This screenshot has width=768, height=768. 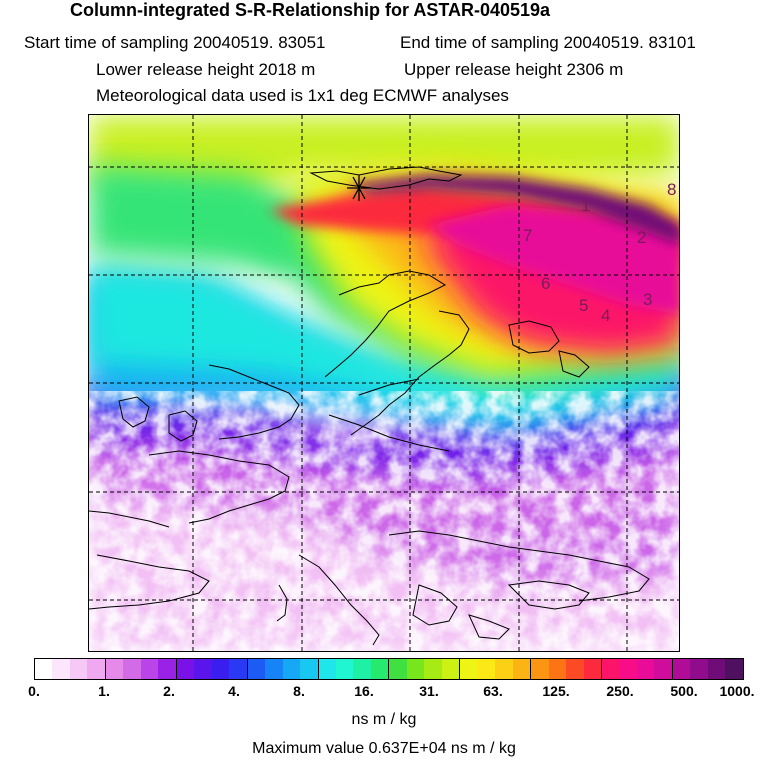 What do you see at coordinates (175, 42) in the screenshot?
I see `start-time: Start time of sampling 20040519. 83051` at bounding box center [175, 42].